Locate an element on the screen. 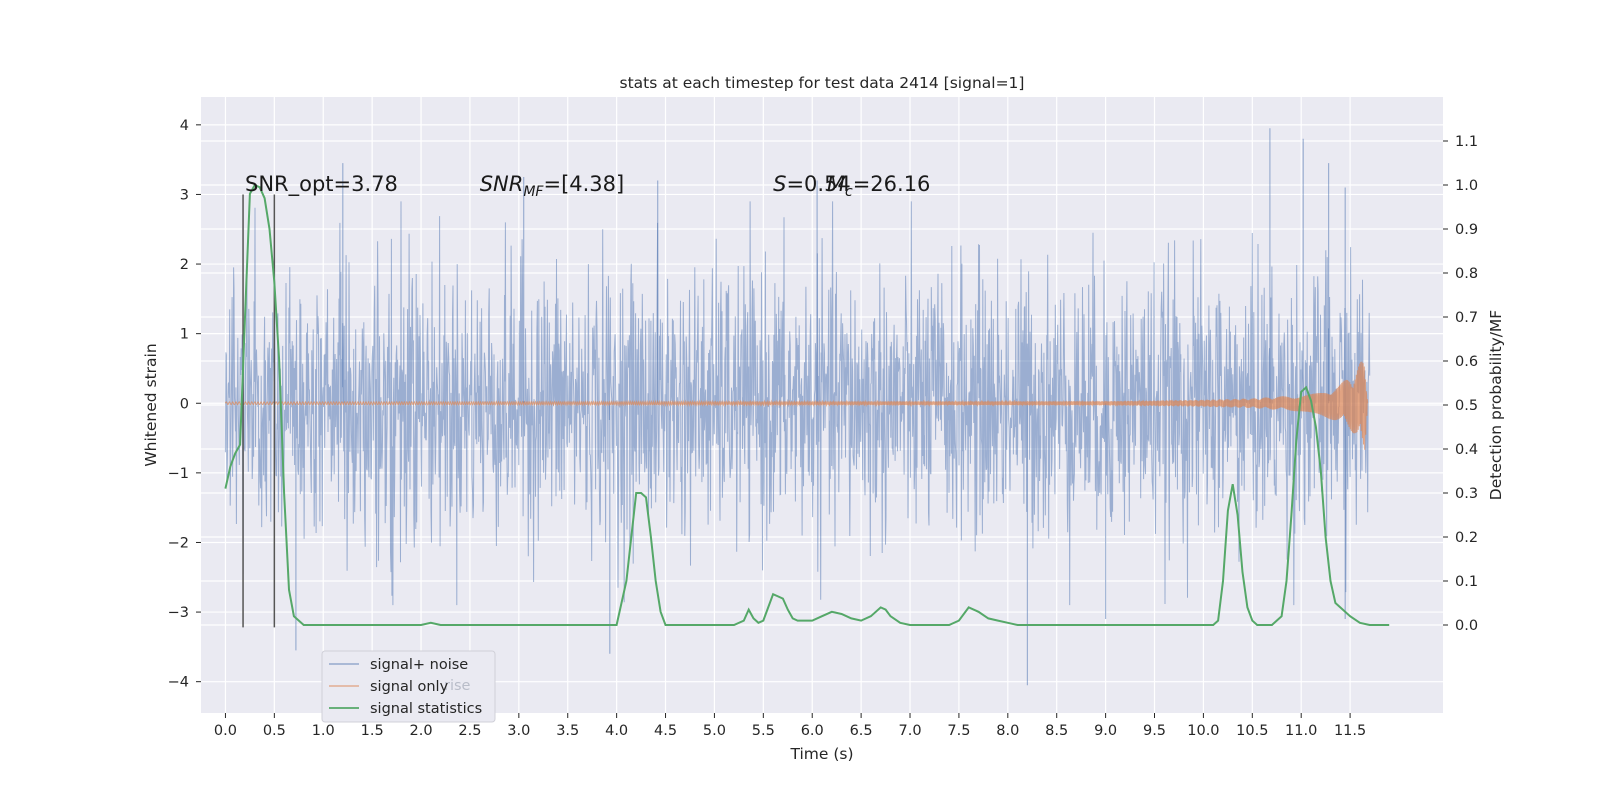 The image size is (1600, 800). x-tick-label: 5.5 is located at coordinates (763, 731).